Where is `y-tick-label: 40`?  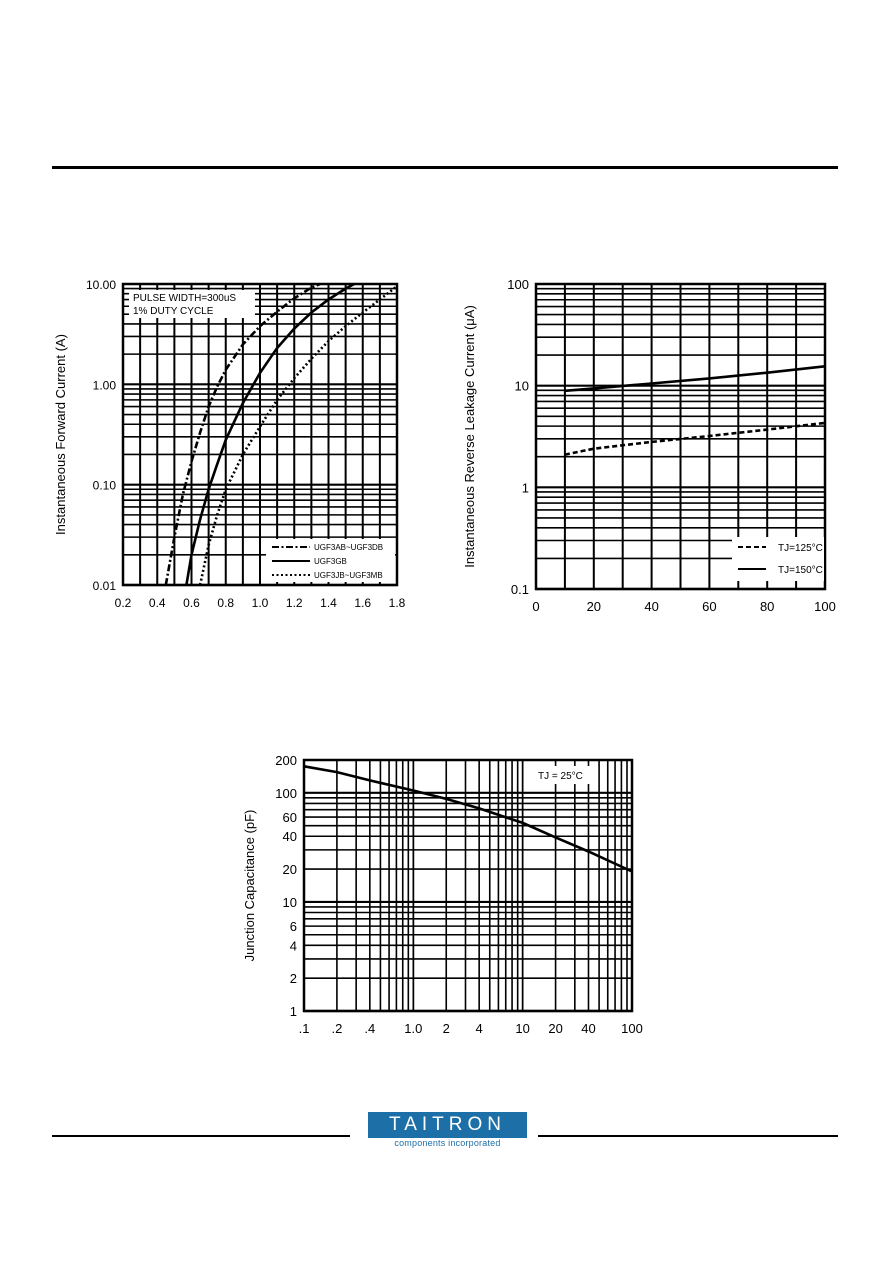
y-tick-label: 40 is located at coordinates (290, 836).